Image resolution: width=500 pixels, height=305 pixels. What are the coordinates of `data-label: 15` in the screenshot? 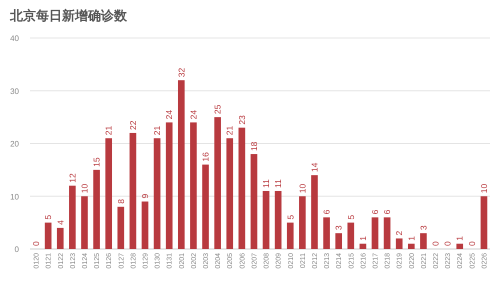 It's located at (97, 162).